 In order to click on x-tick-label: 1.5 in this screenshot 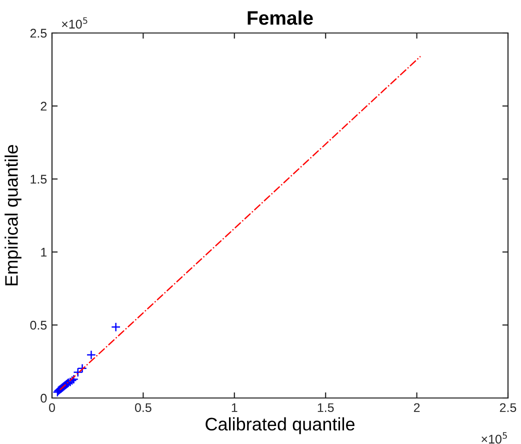, I will do `click(326, 407)`.